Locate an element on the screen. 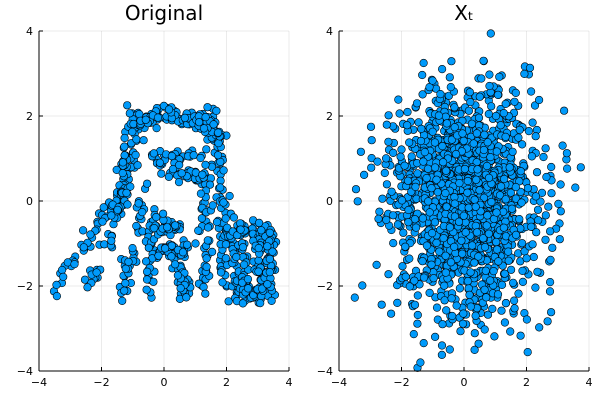  x-tick-label: −2 is located at coordinates (401, 382).